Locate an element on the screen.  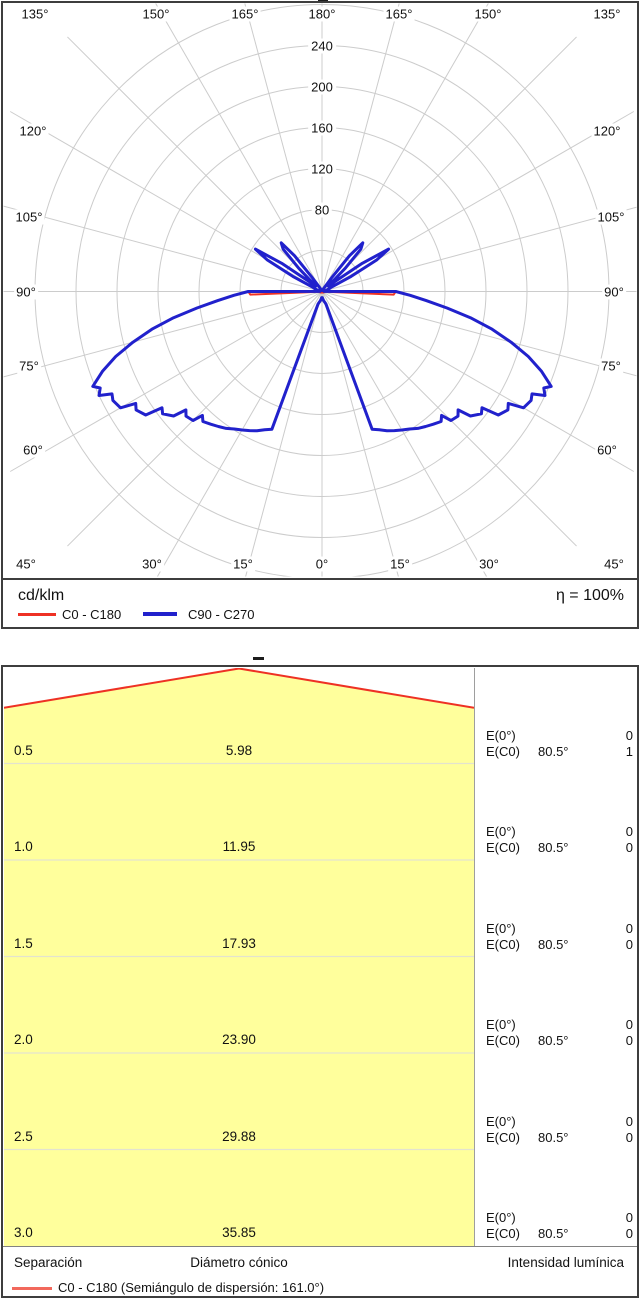
legend-swatch-c90-c270 is located at coordinates (160, 614).